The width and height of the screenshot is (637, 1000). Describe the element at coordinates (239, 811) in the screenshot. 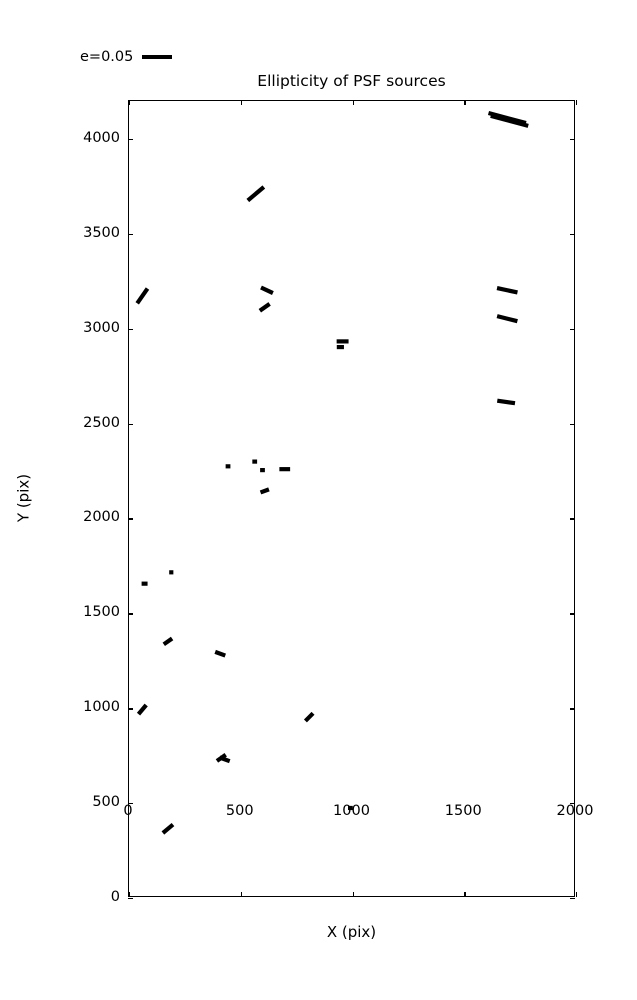

I see `x-tick-label-500: 500` at that location.